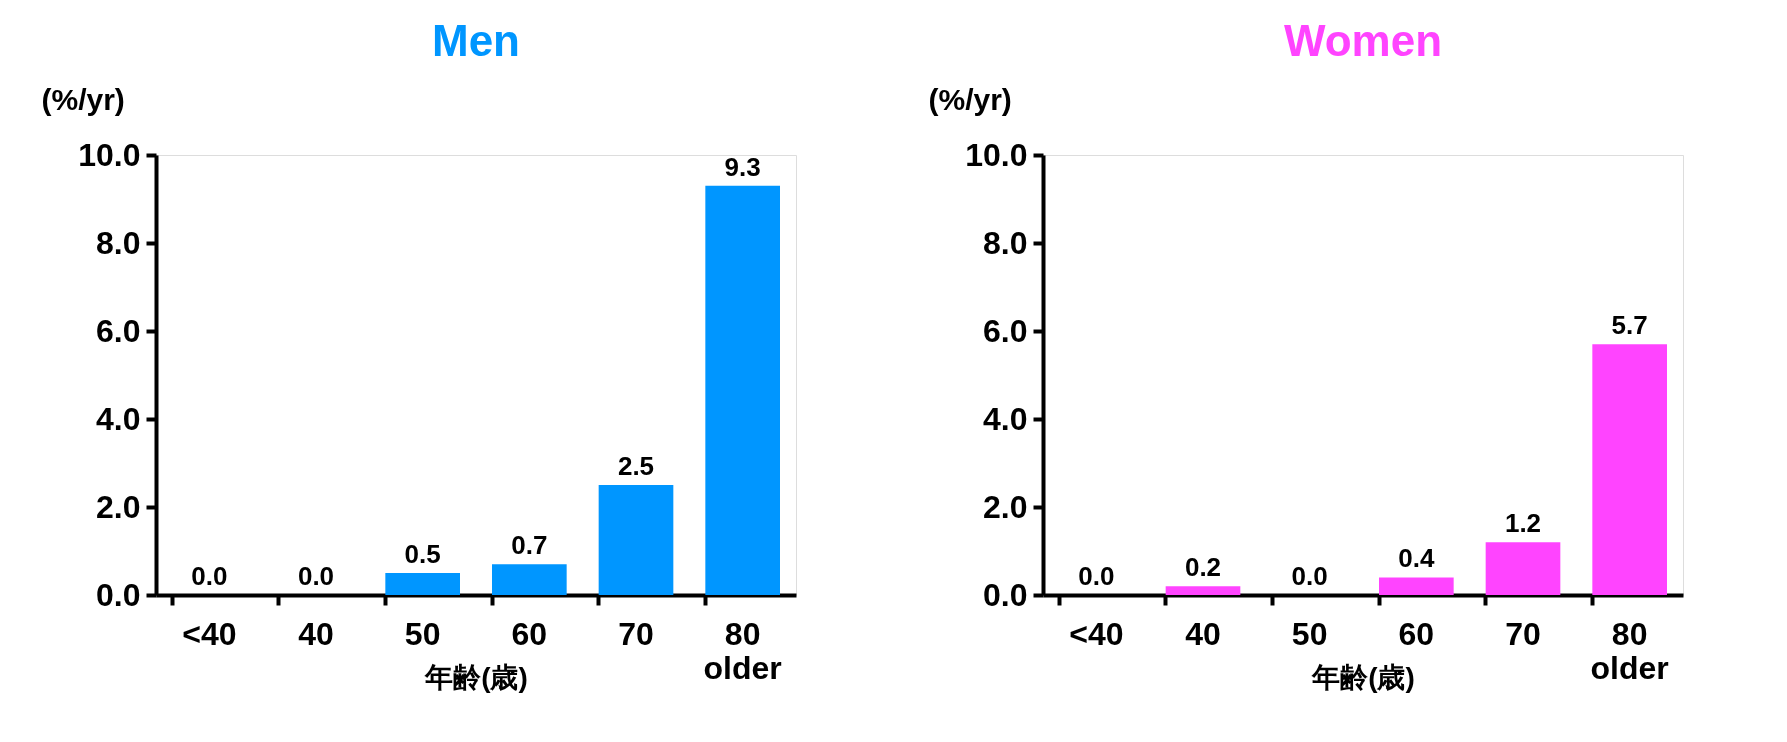 This screenshot has width=1787, height=742. Describe the element at coordinates (422, 554) in the screenshot. I see `text: 0.5` at that location.